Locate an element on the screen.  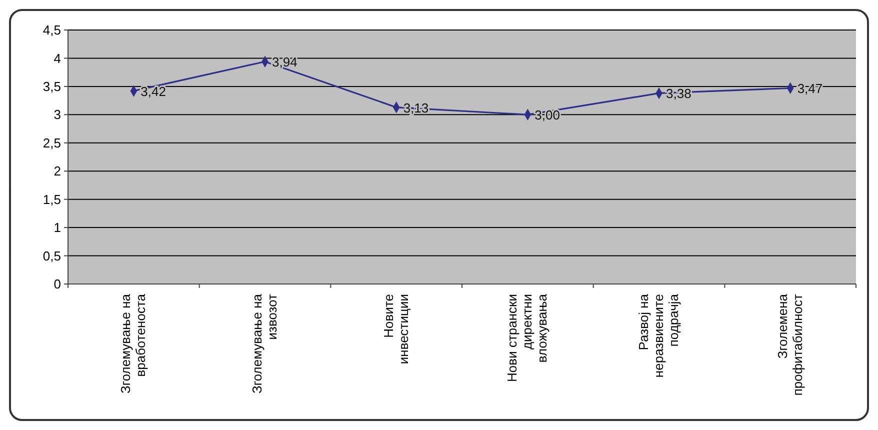
y-tick-label: 2,5 is located at coordinates (51, 142).